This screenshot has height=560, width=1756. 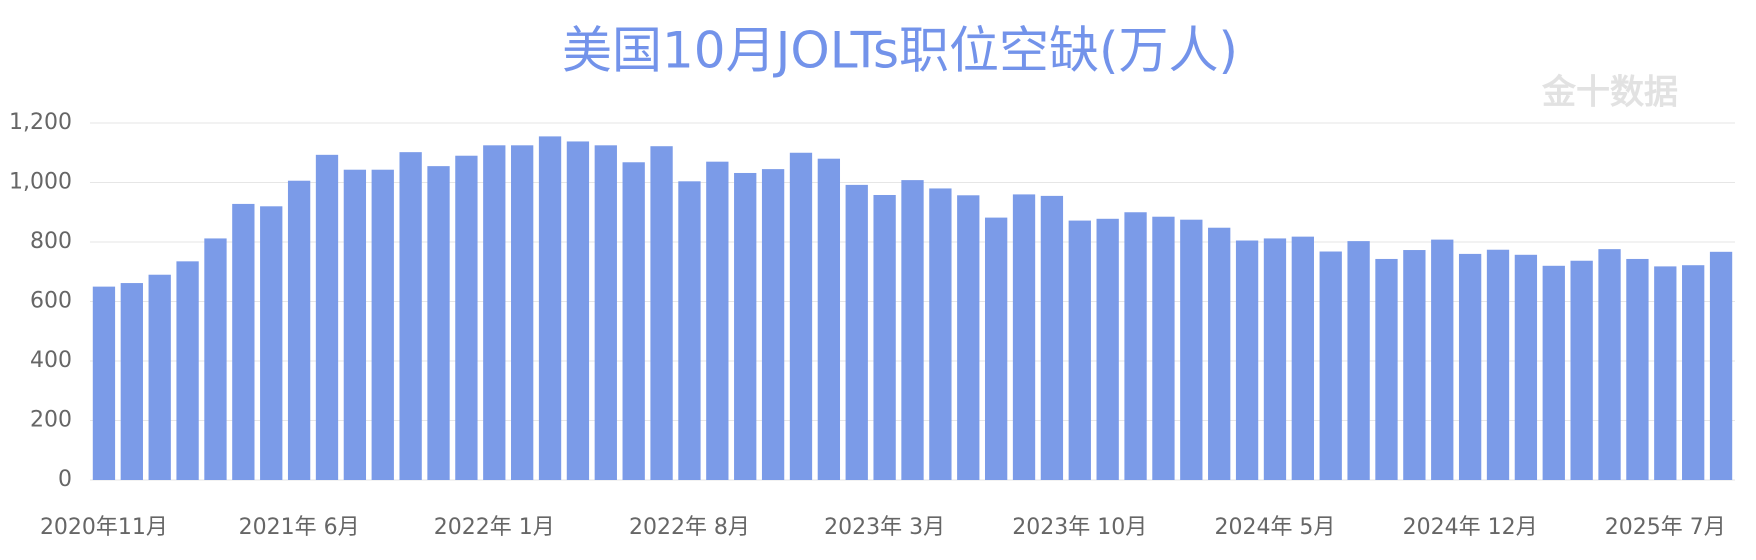 I want to click on x-tick-label: 2022年 1月, so click(x=494, y=527).